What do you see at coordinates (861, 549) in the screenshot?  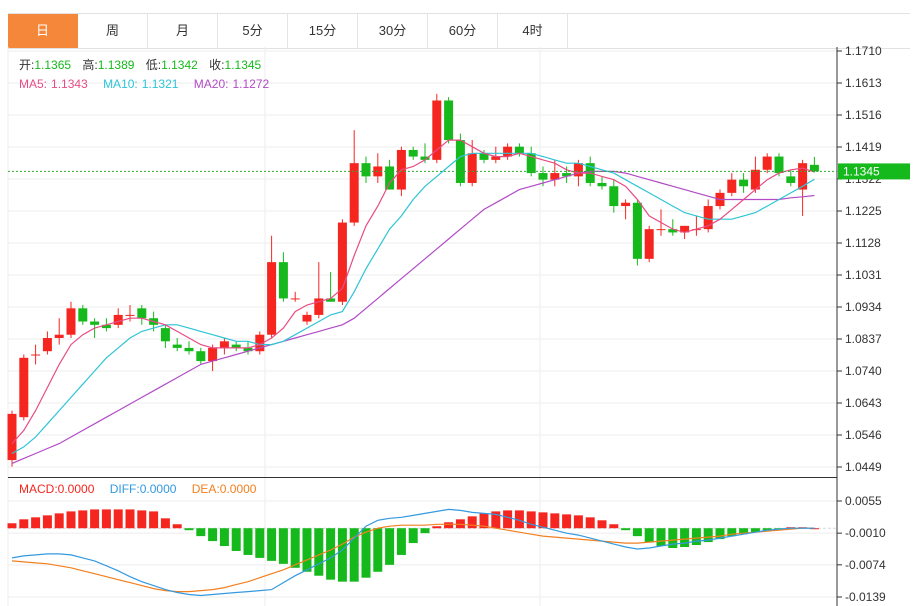 I see `macd-axis: 0.0055 -0.0010 -0.0074 -0.0139` at bounding box center [861, 549].